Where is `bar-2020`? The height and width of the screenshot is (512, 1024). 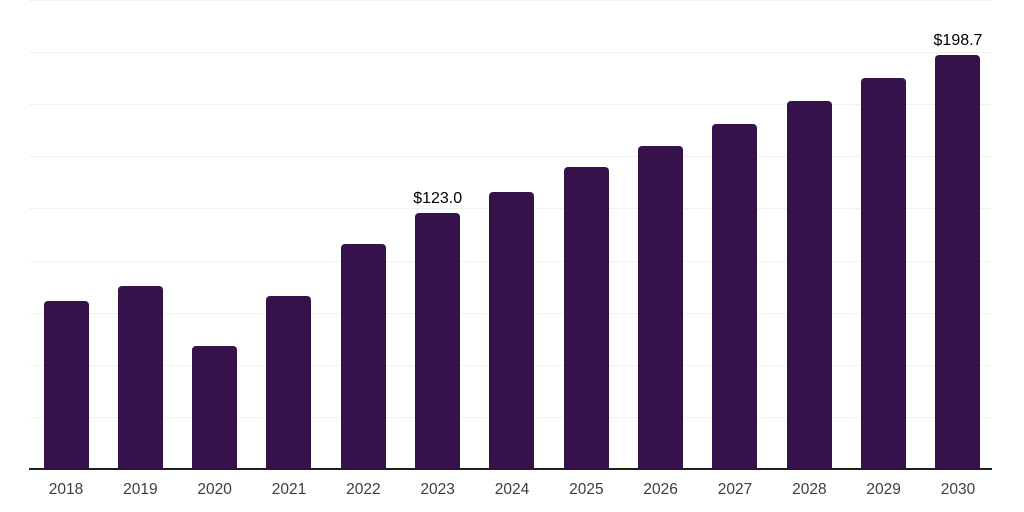
bar-2020 is located at coordinates (215, 407).